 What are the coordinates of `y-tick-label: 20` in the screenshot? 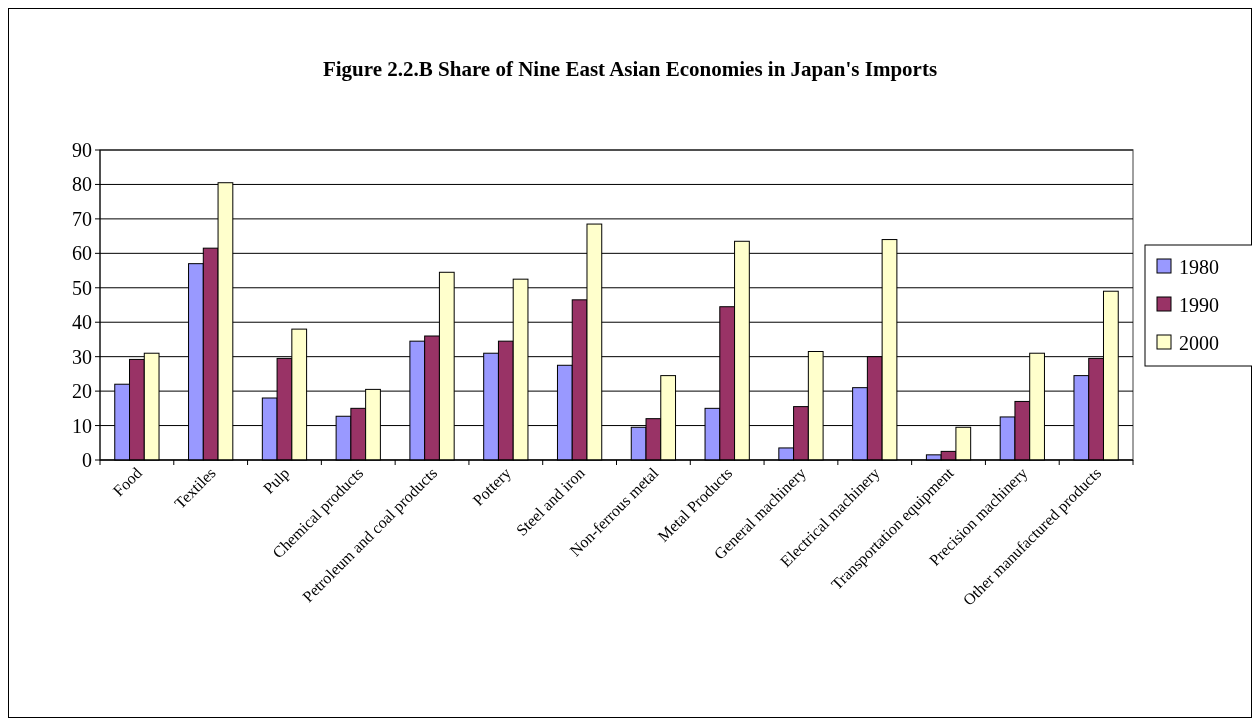 It's located at (82, 391).